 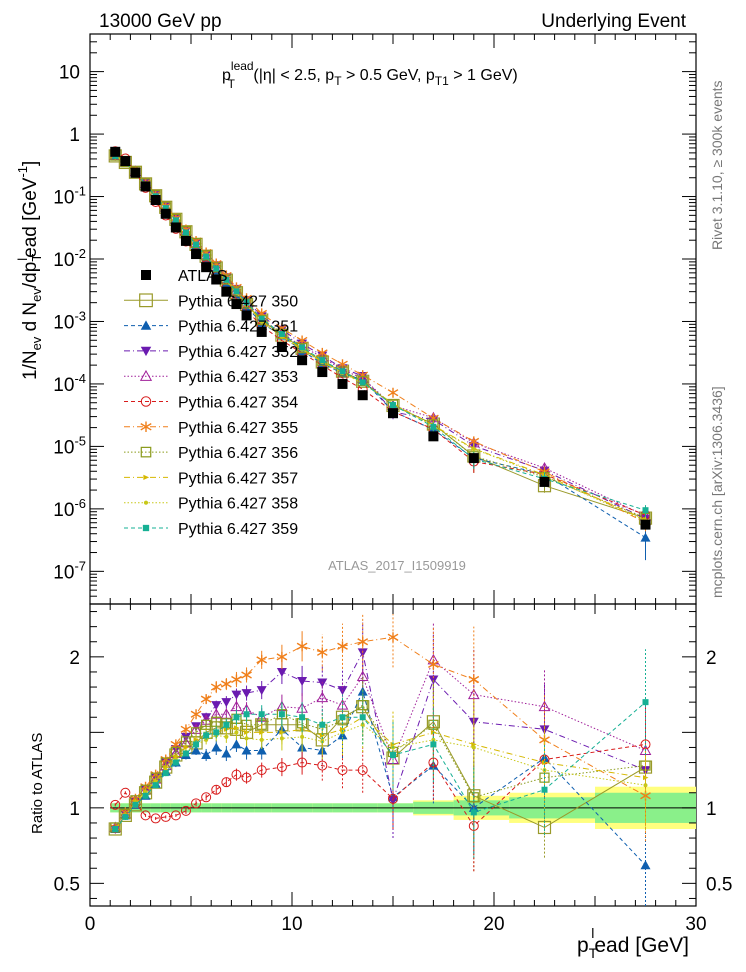 I want to click on legend-marker-1-shape, so click(x=146, y=300).